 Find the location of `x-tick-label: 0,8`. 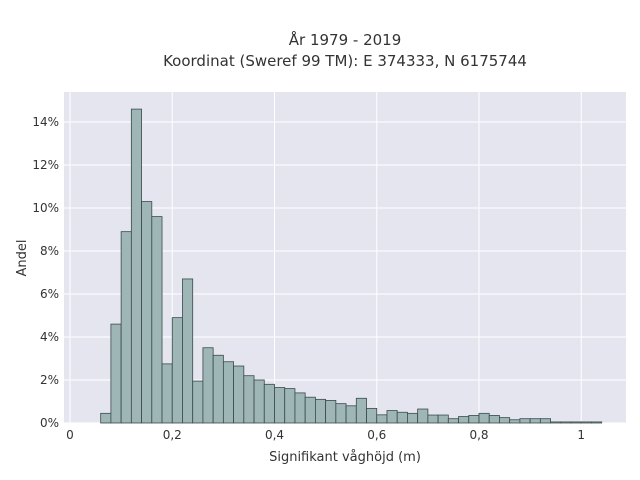

x-tick-label: 0,8 is located at coordinates (478, 435).